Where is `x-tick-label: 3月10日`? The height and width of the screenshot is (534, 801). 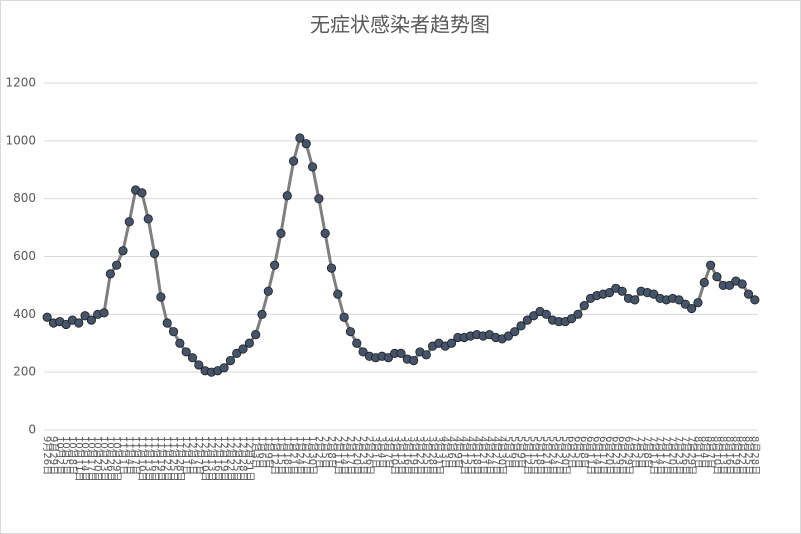
x-tick-label: 3月10日 is located at coordinates (395, 455).